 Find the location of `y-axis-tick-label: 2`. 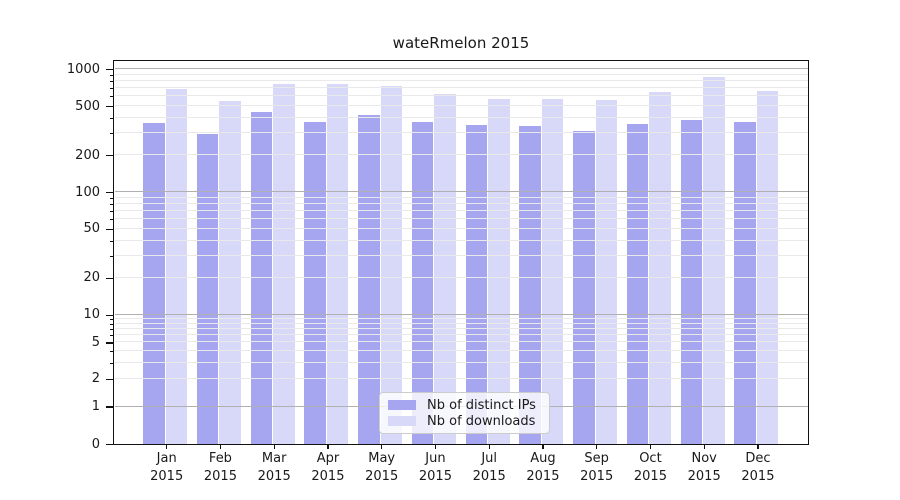

y-axis-tick-label: 2 is located at coordinates (95, 379).